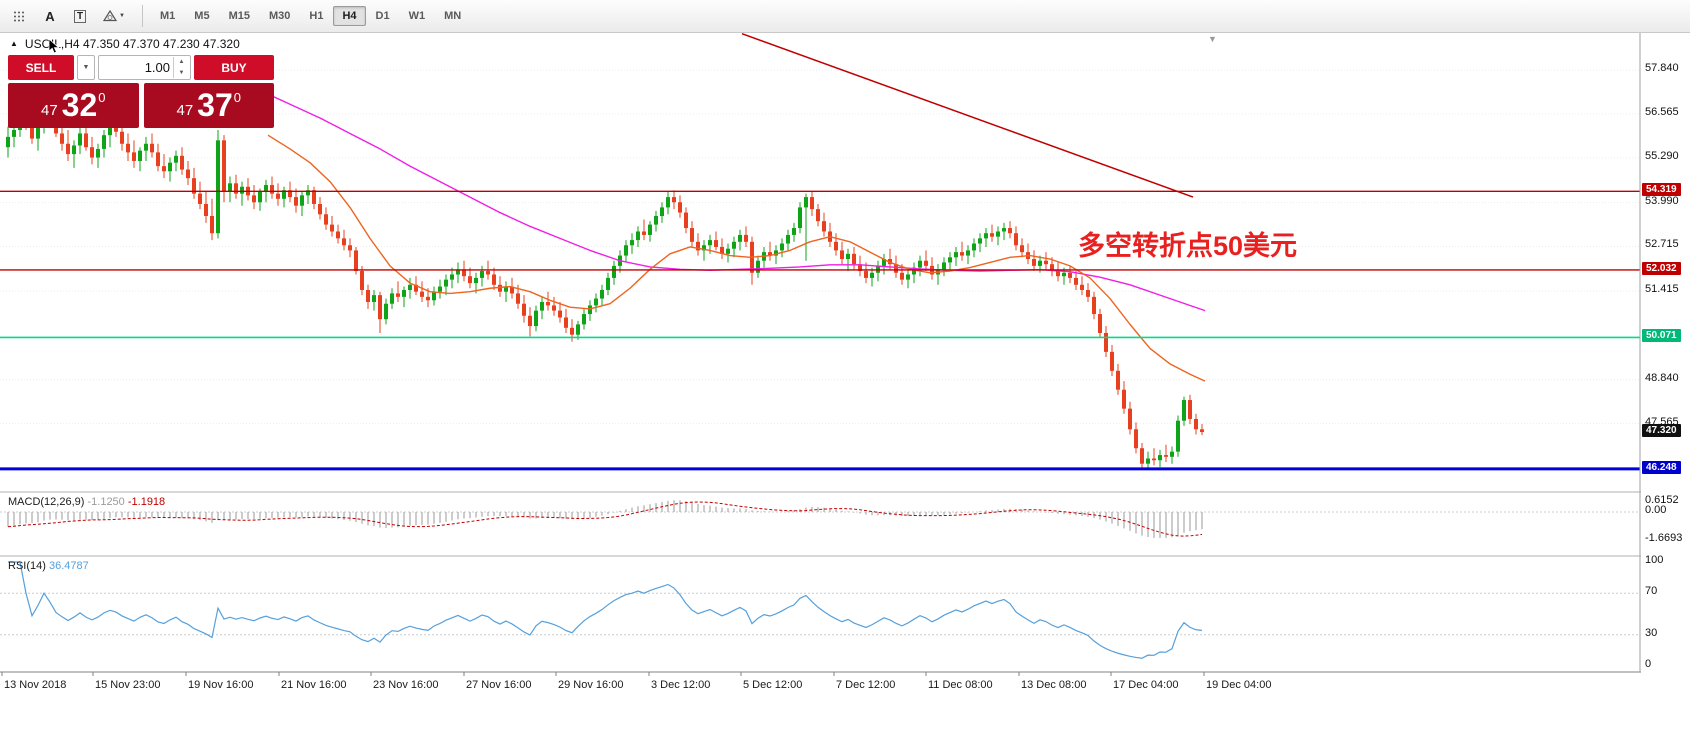  Describe the element at coordinates (1662, 200) in the screenshot. I see `price-axis-label: 53.990` at that location.